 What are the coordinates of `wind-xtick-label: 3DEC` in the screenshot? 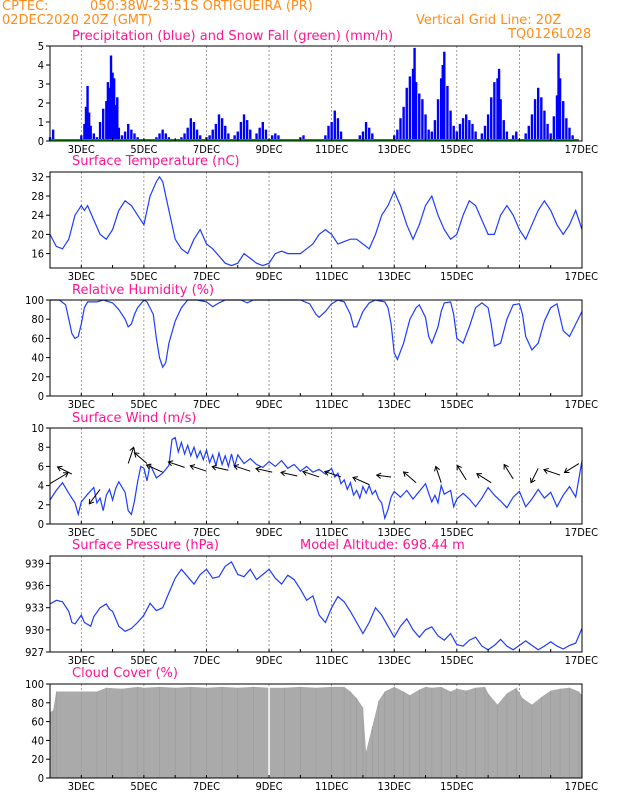 It's located at (81, 532).